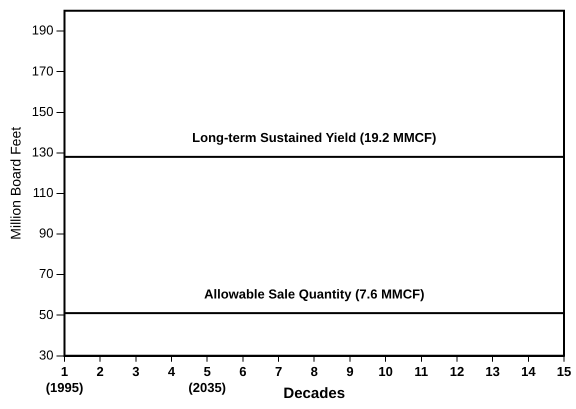  I want to click on y-tick-label: 130, so click(43, 152).